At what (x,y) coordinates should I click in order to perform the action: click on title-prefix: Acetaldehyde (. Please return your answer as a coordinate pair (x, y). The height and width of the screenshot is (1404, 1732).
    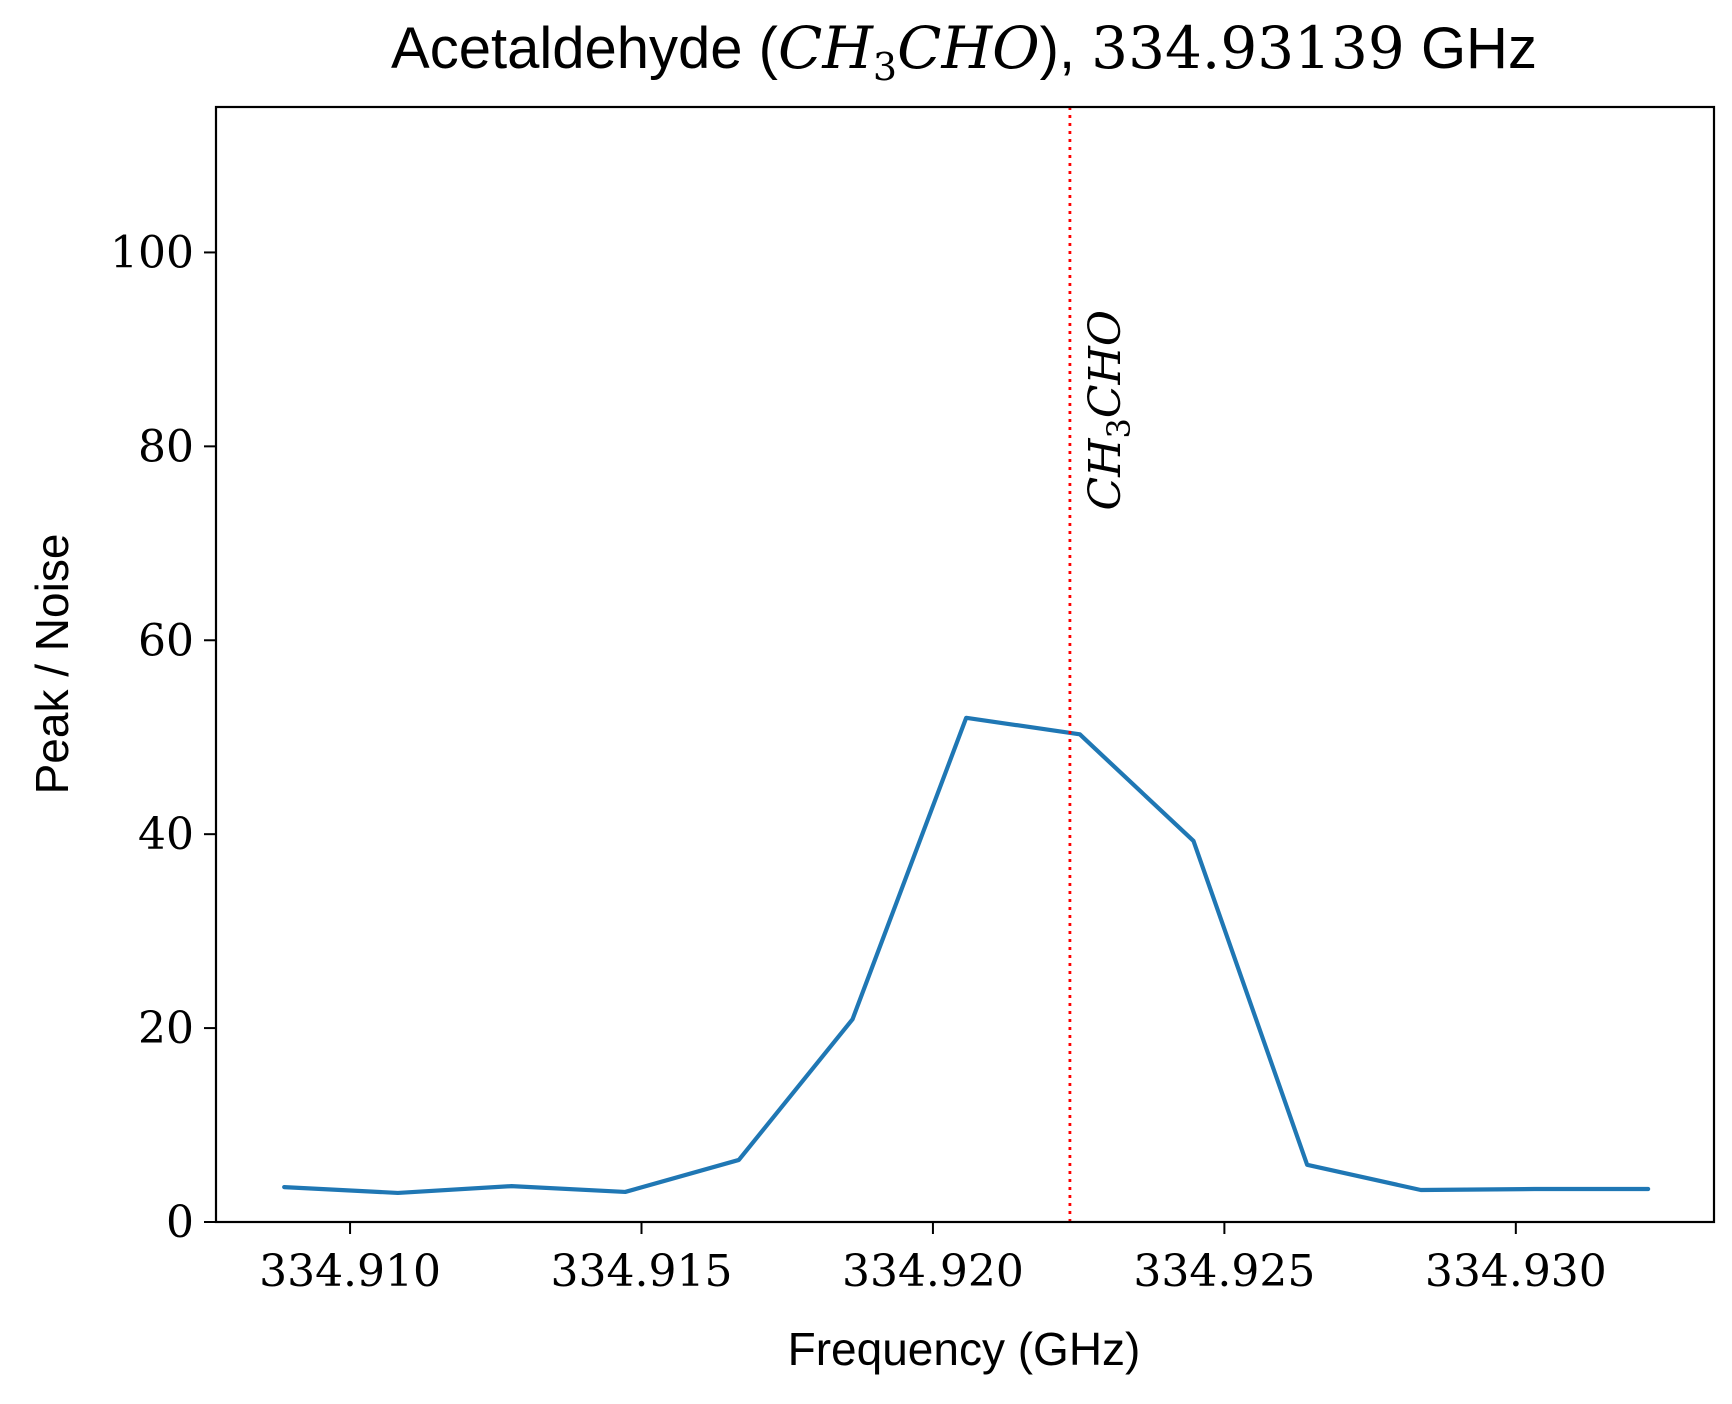
    Looking at the image, I should click on (584, 48).